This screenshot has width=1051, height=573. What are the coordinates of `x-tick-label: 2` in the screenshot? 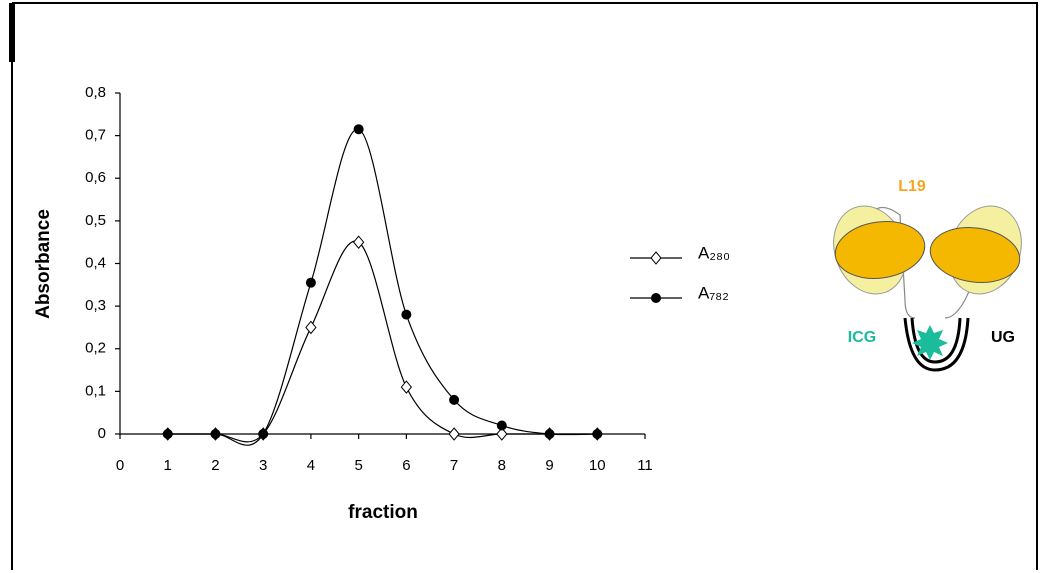 It's located at (215, 465).